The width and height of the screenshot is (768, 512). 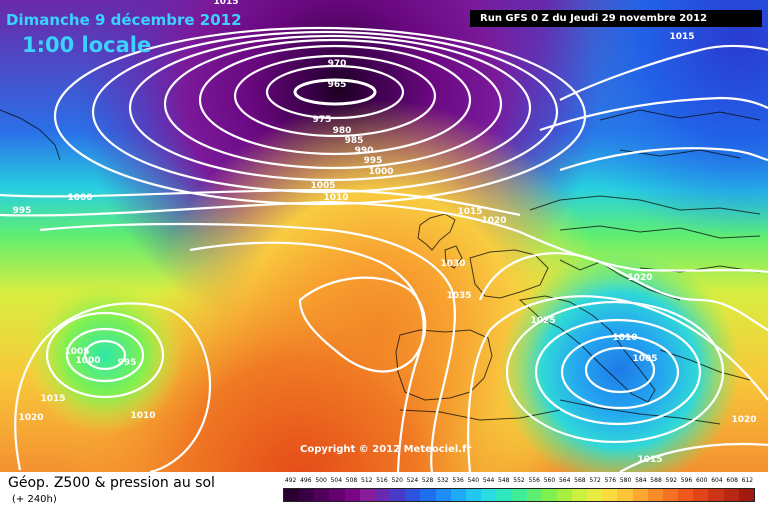 I want to click on forecast-range: (+ 240h), so click(x=34, y=499).